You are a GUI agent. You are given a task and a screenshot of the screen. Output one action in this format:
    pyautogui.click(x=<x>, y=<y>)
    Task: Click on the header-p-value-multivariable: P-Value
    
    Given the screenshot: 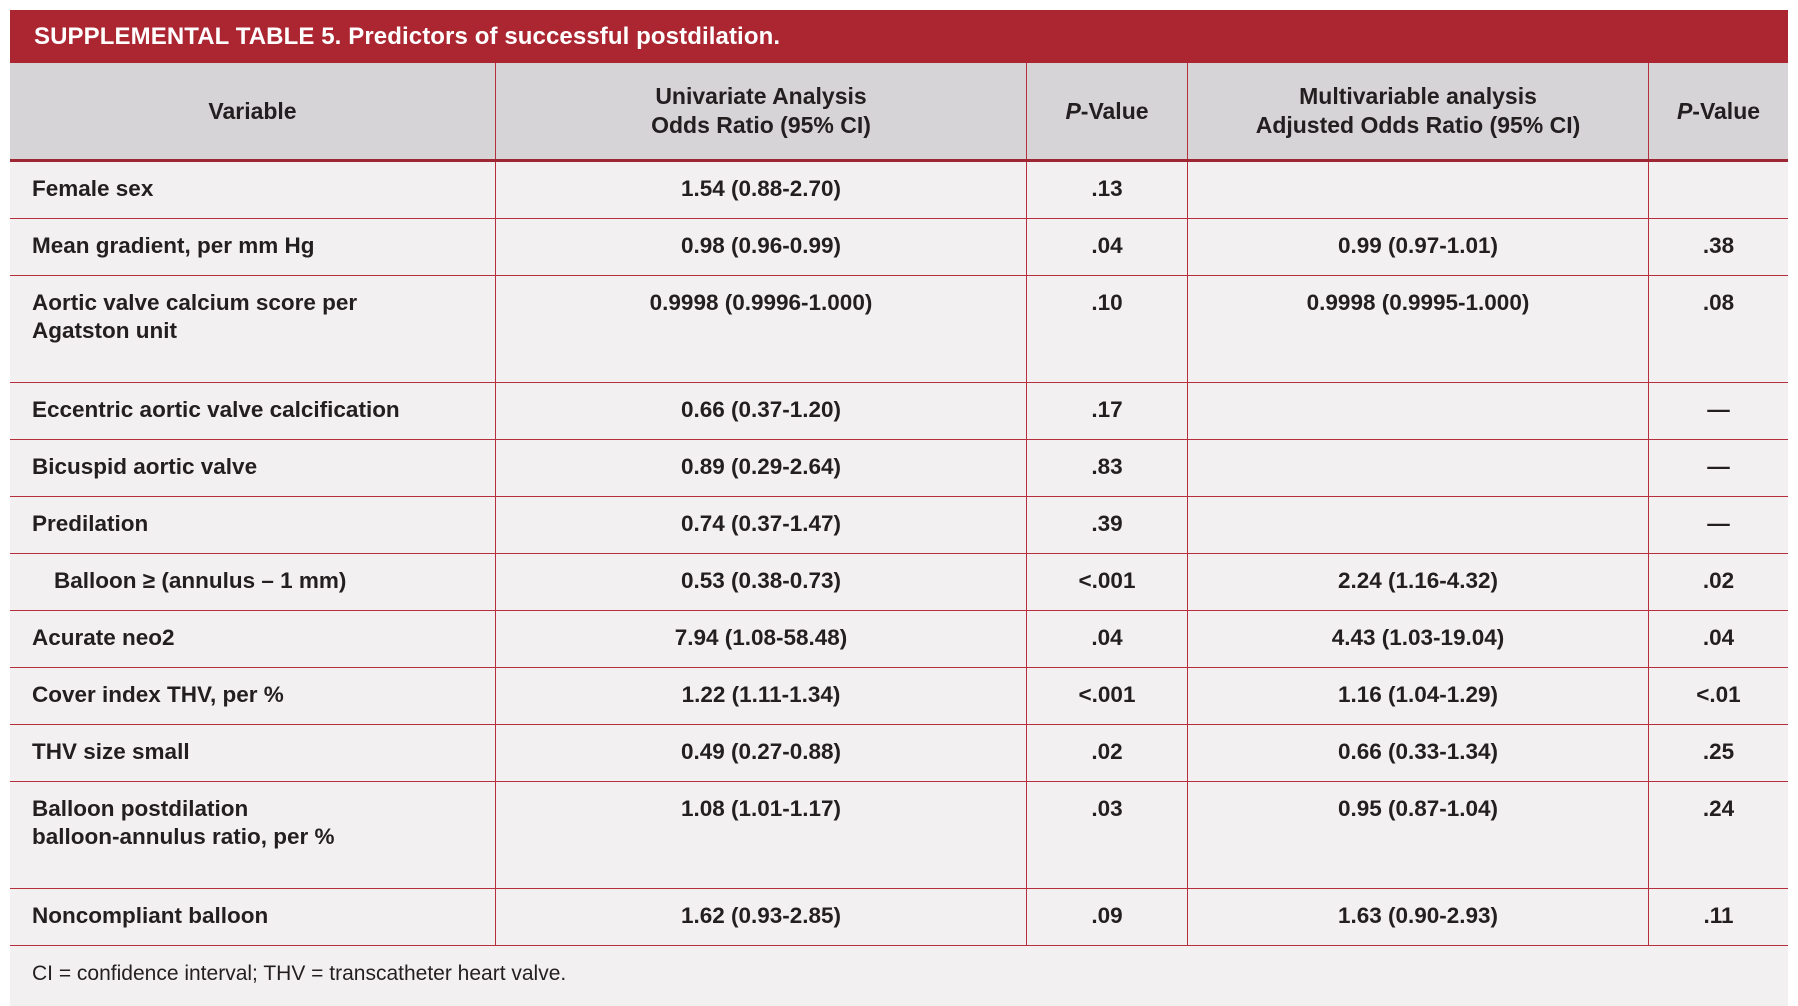 What is the action you would take?
    pyautogui.click(x=1718, y=110)
    